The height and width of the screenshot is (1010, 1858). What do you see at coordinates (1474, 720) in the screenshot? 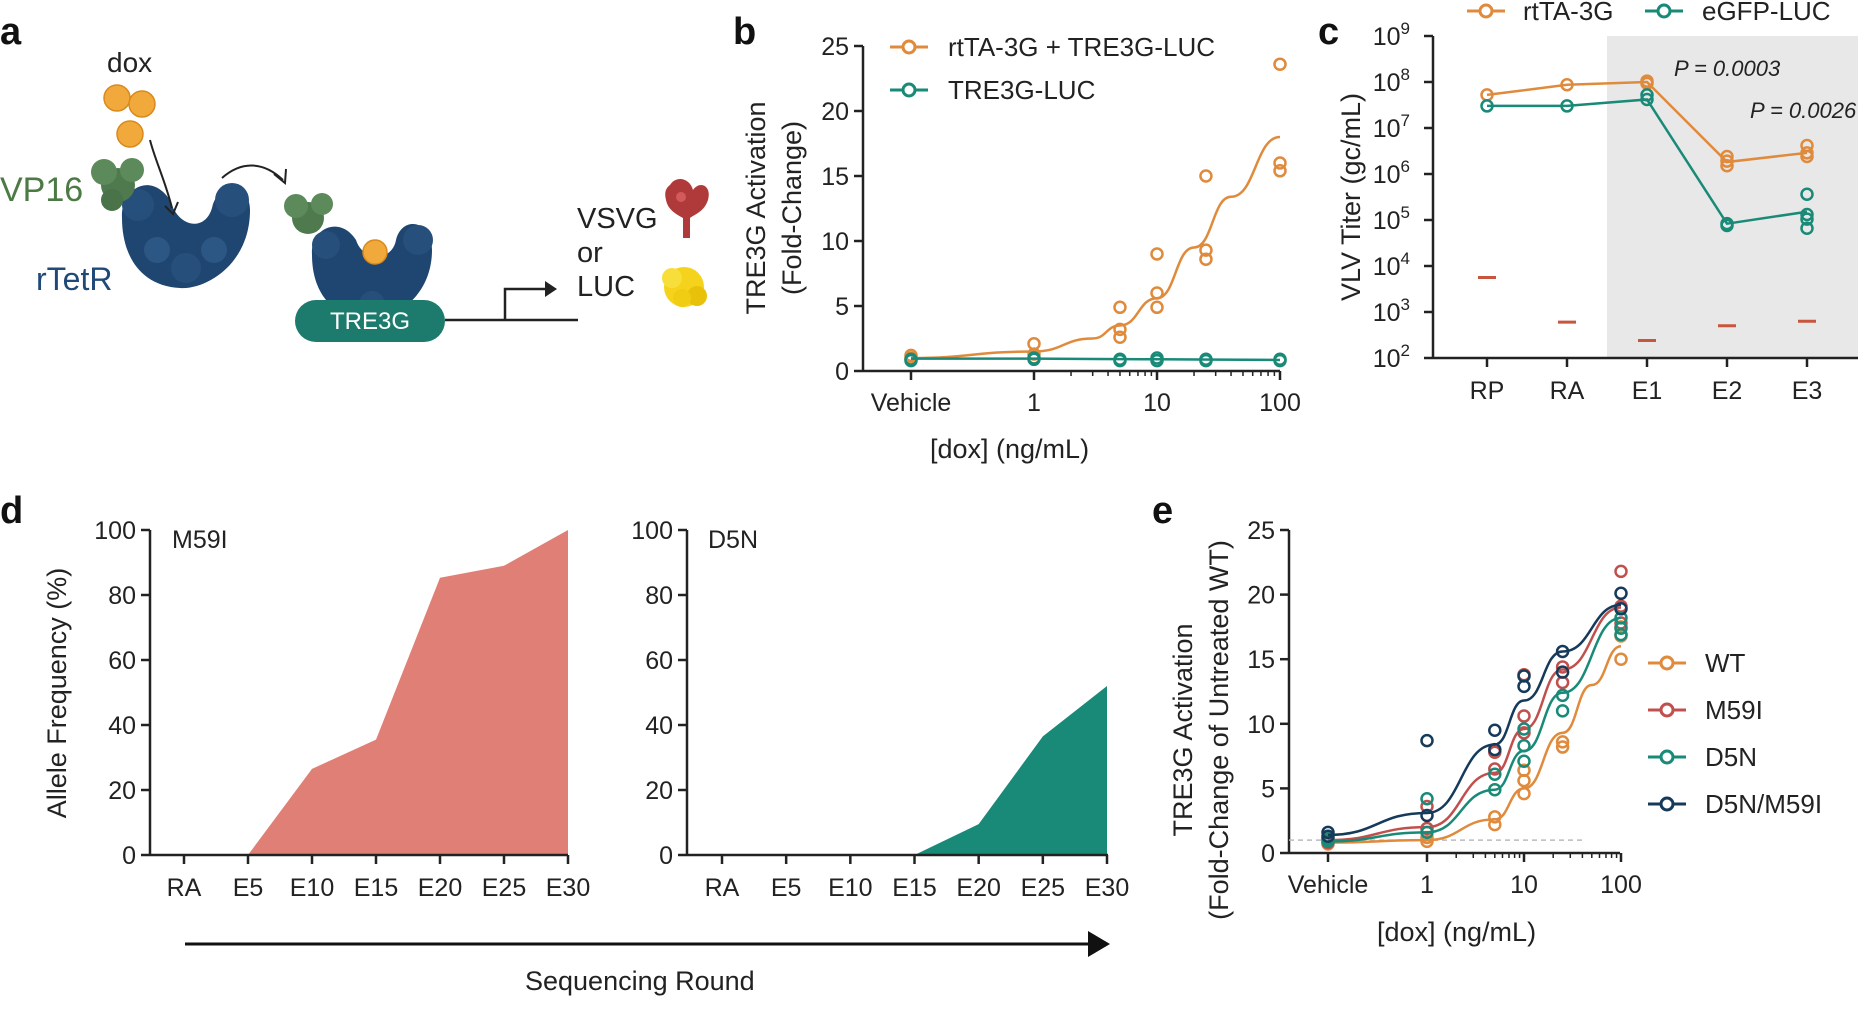
I see `e-fit-curve-d5n-m59i` at bounding box center [1474, 720].